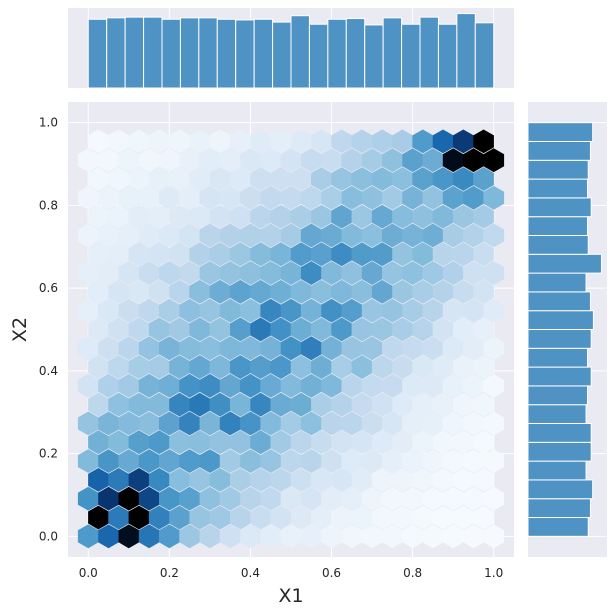 This screenshot has width=615, height=615. Describe the element at coordinates (48, 371) in the screenshot. I see `y-tick-label: 0.4` at that location.